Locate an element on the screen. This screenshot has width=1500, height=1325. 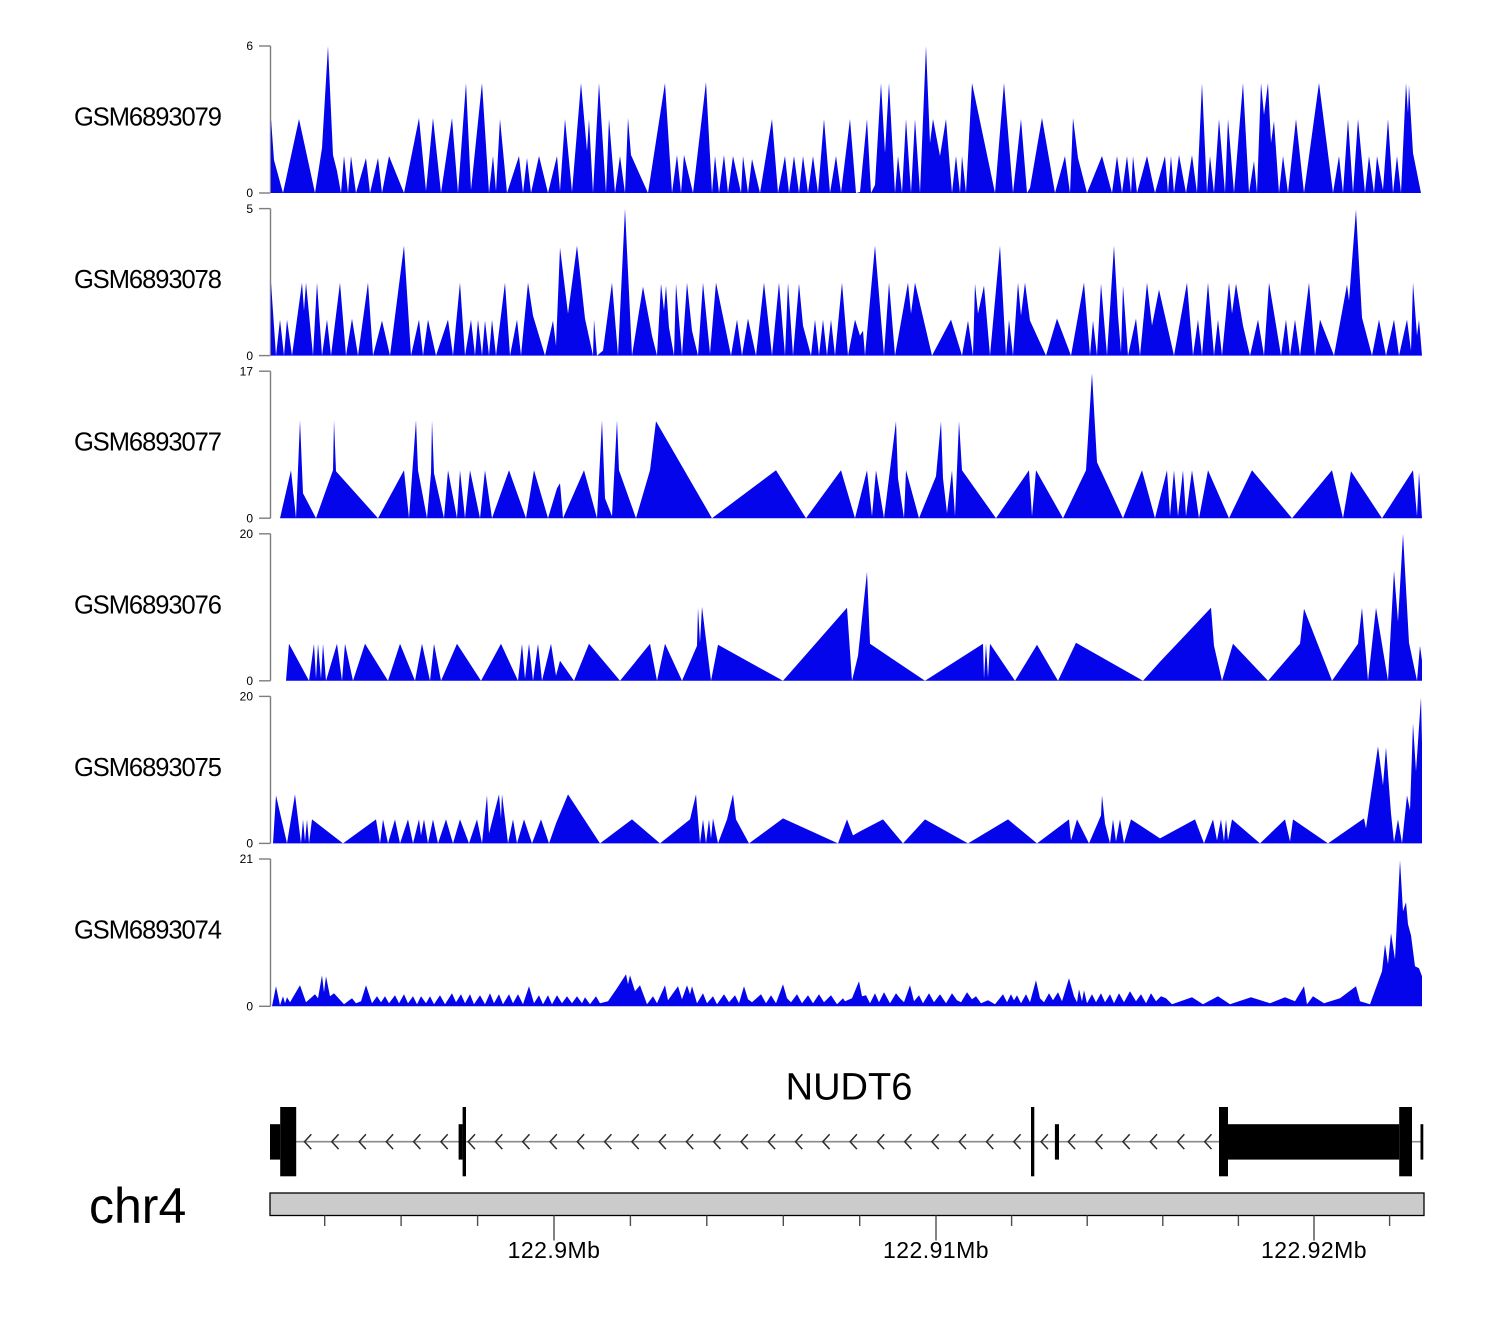
svg-text: 21 is located at coordinates (247, 859).